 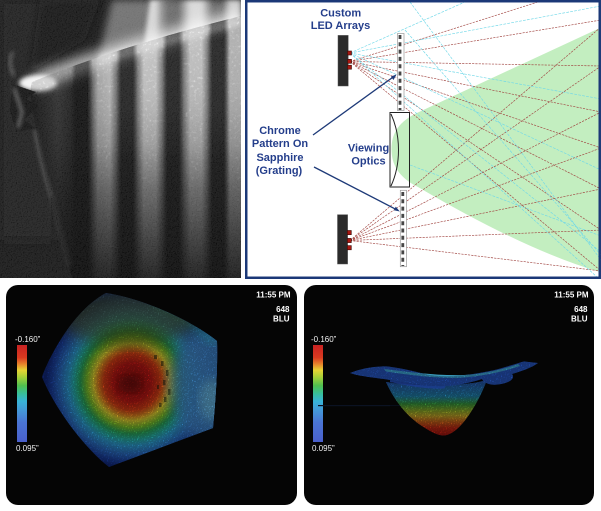 What do you see at coordinates (368, 149) in the screenshot?
I see `svg-text: Viewing` at bounding box center [368, 149].